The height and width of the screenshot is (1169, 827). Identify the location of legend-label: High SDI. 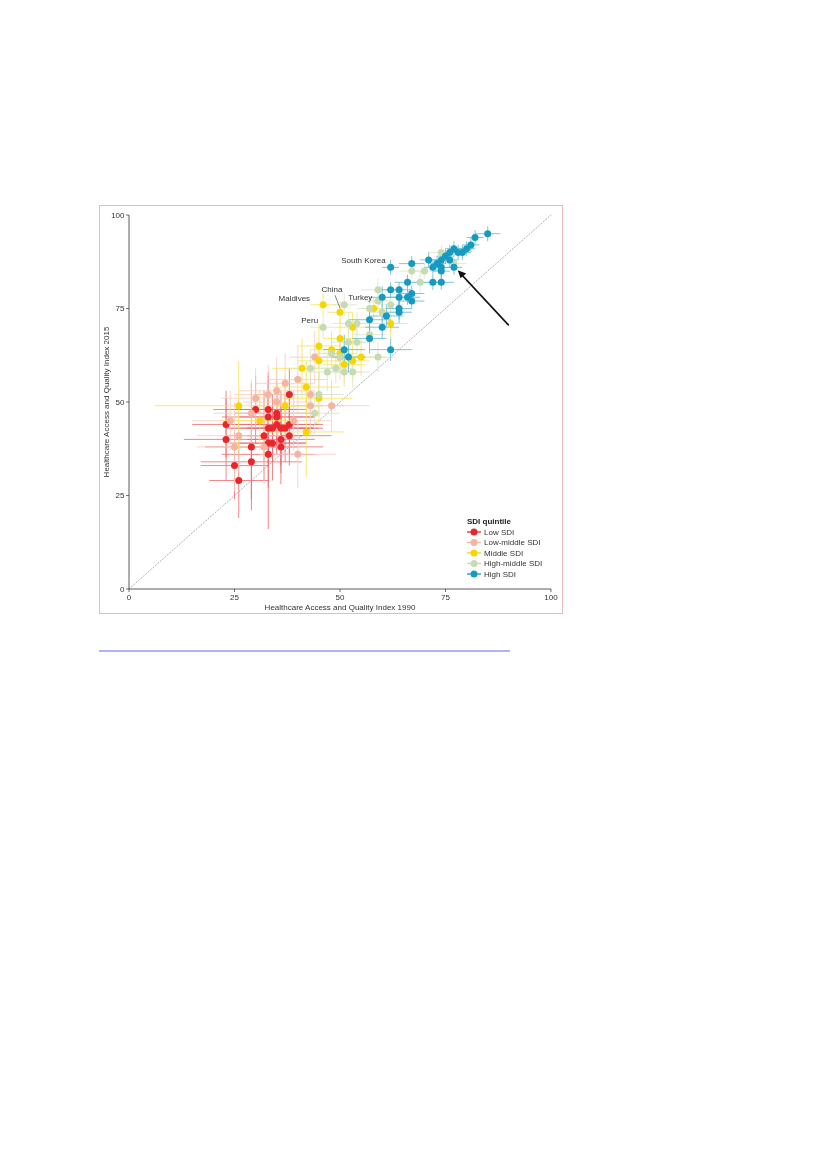
(500, 574).